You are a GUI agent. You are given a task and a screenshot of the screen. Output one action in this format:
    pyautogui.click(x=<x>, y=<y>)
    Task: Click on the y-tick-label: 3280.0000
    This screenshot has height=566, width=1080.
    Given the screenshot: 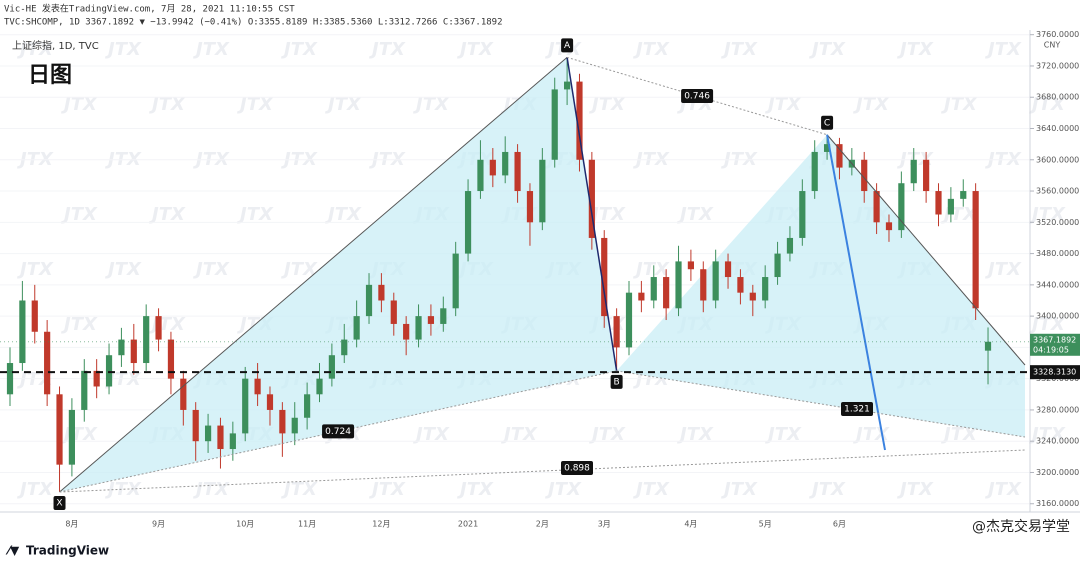 What is the action you would take?
    pyautogui.click(x=1057, y=409)
    